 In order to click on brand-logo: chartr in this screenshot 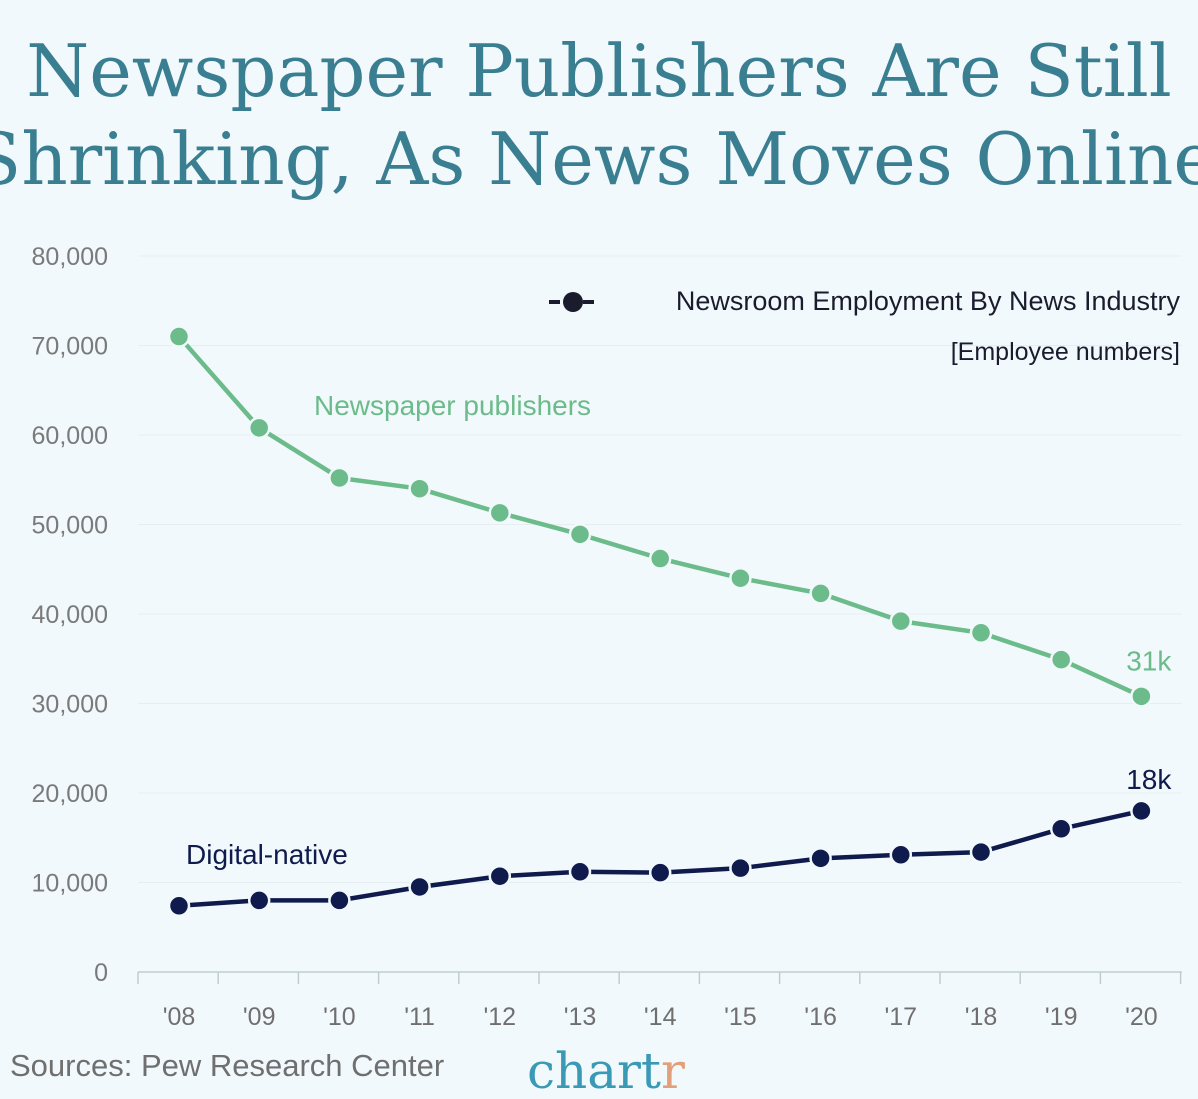, I will do `click(606, 1070)`.